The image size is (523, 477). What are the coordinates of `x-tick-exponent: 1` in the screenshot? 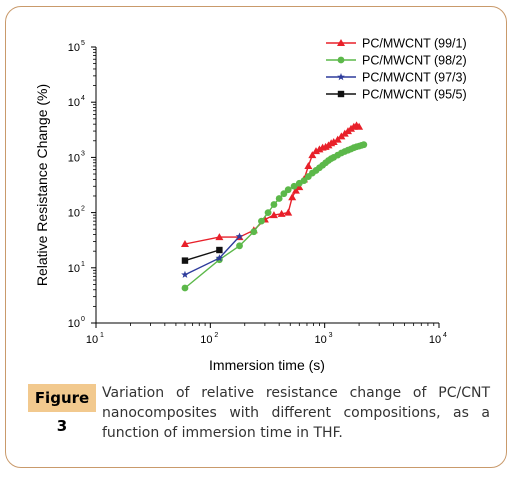 It's located at (102, 335).